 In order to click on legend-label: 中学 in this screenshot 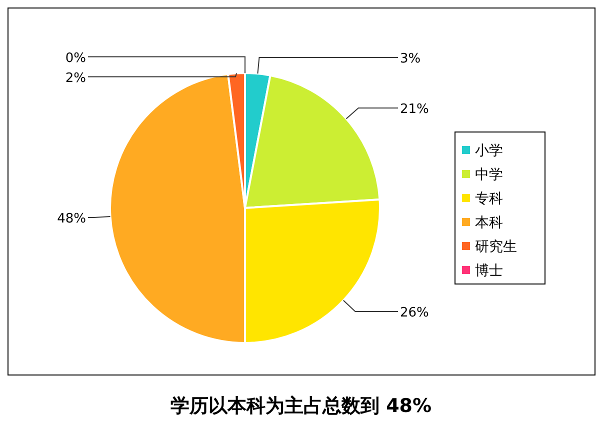, I will do `click(489, 175)`.